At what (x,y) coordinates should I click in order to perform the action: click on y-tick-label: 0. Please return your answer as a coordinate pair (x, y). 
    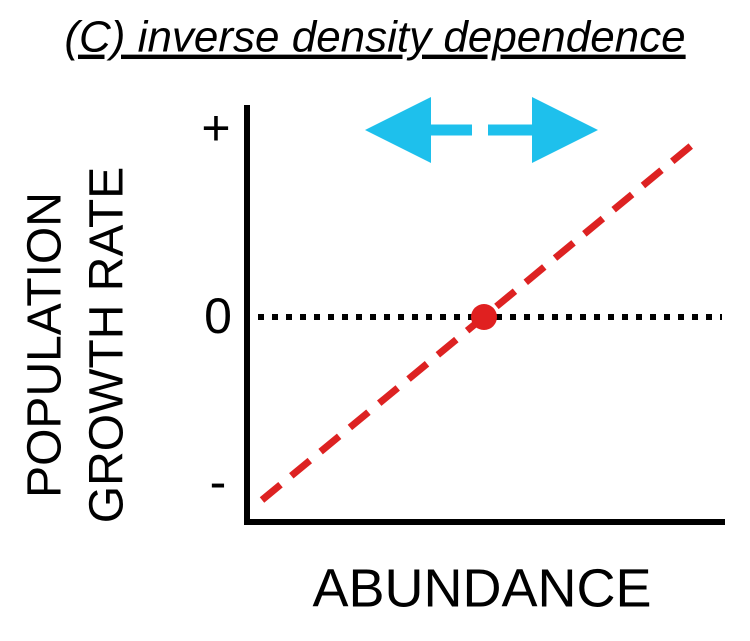
    Looking at the image, I should click on (218, 316).